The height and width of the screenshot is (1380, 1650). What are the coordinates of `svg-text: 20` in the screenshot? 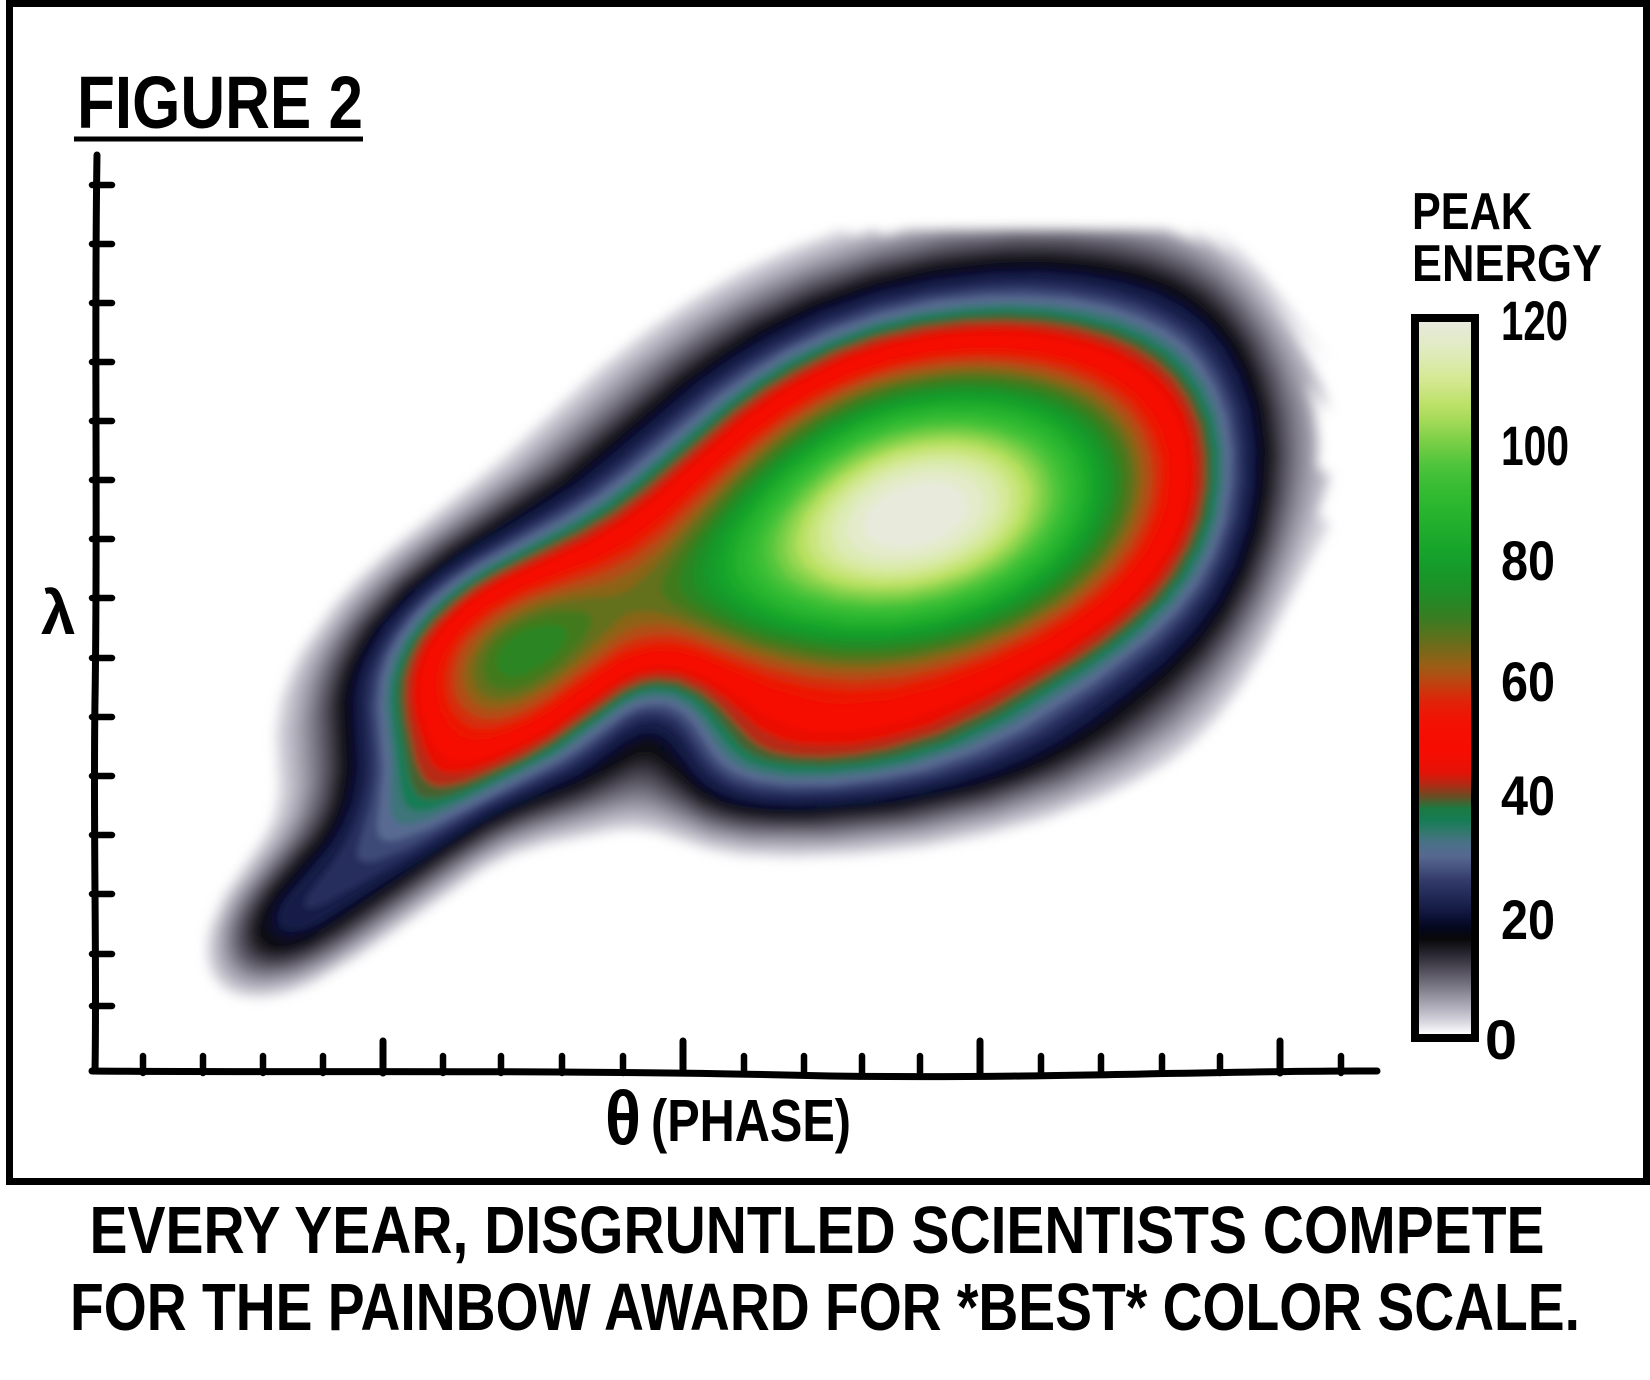 It's located at (1528, 919).